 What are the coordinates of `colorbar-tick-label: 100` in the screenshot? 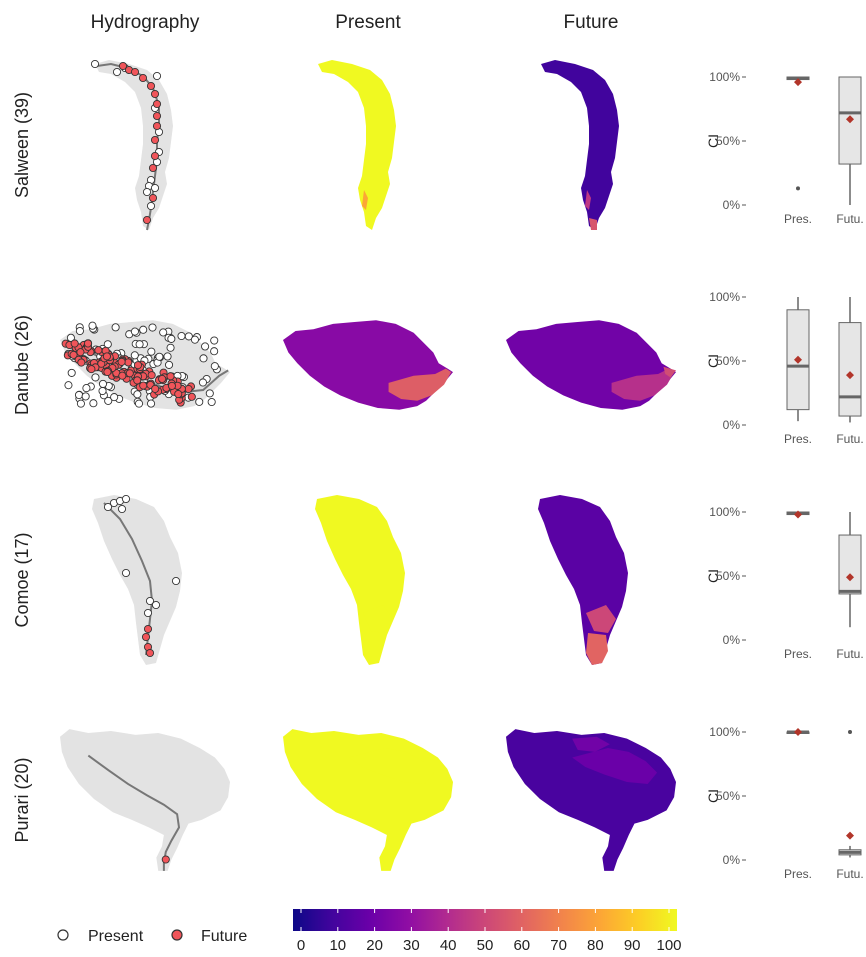 It's located at (668, 945).